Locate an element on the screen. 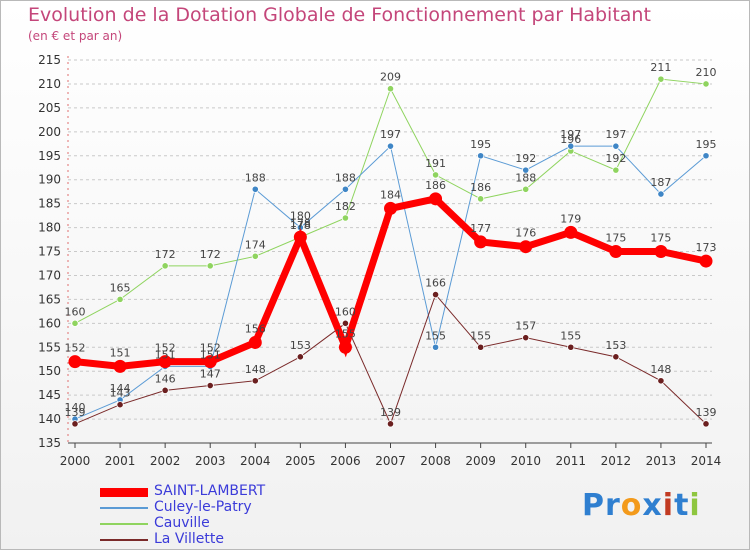 This screenshot has height=550, width=750. data-label-la-villette: 146 is located at coordinates (165, 378).